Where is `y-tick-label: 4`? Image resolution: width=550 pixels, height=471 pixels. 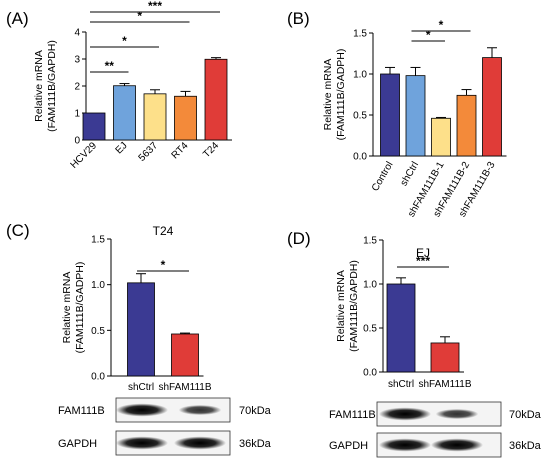
y-tick-label: 4 is located at coordinates (77, 33).